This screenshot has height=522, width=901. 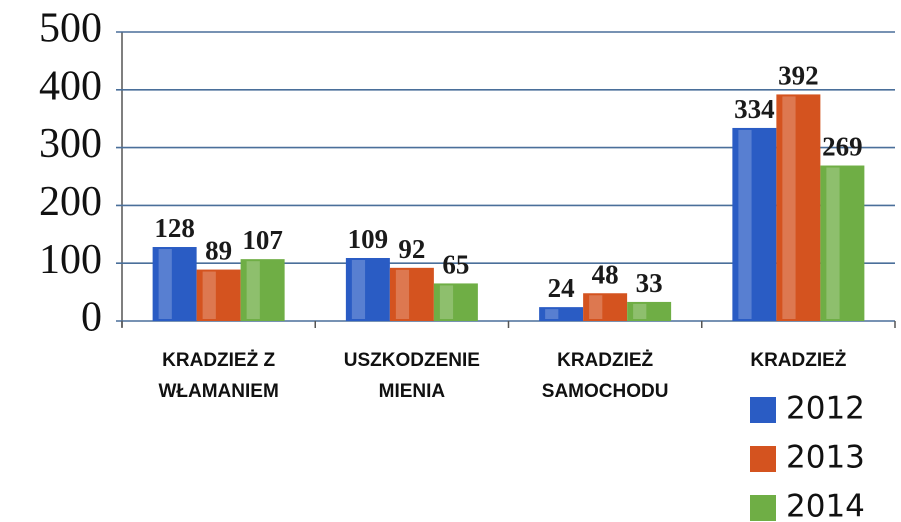 What do you see at coordinates (70, 86) in the screenshot?
I see `y-tick-label: 400` at bounding box center [70, 86].